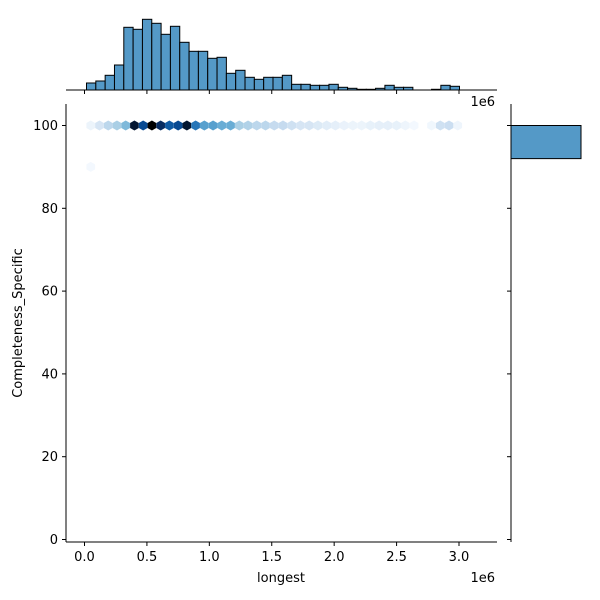  I want to click on y-tick-label: 60, so click(49, 292).